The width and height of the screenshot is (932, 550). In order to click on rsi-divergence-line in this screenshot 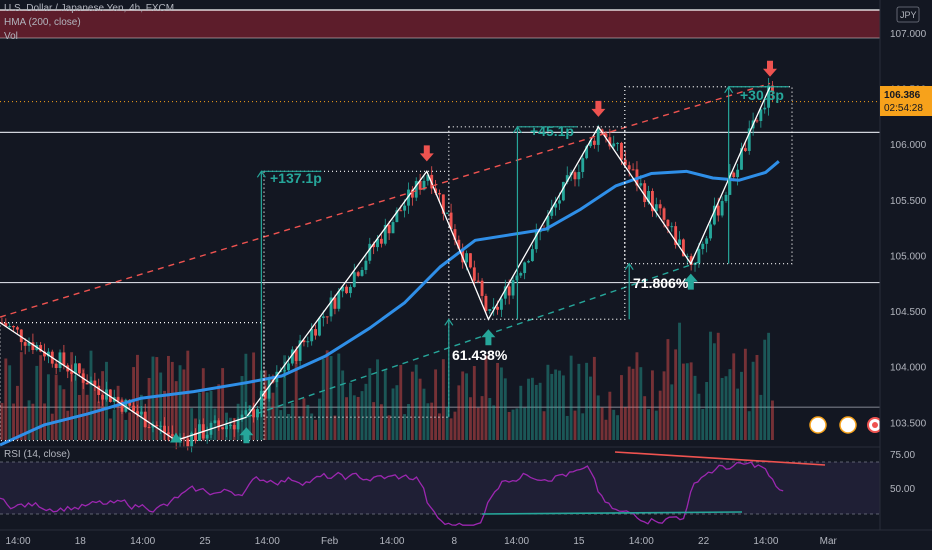, I will do `click(720, 458)`.